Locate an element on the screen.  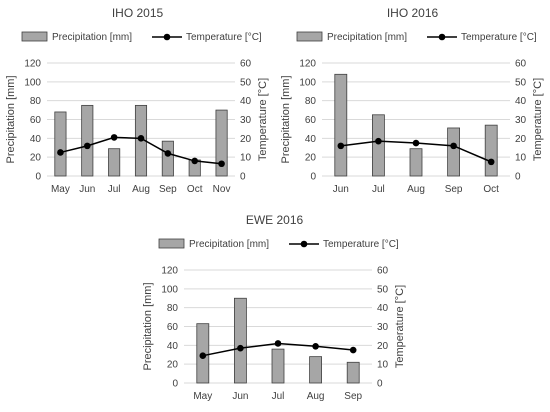
y-tick-label: 80 is located at coordinates (311, 101).